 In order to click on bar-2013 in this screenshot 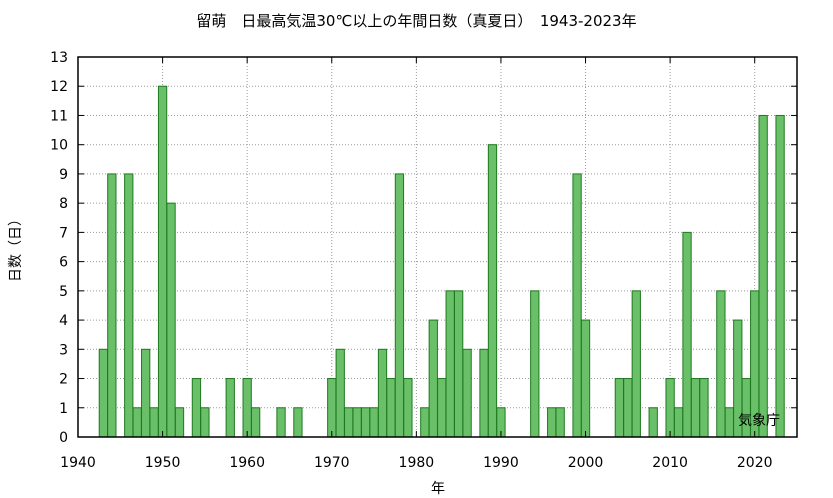, I will do `click(695, 408)`.